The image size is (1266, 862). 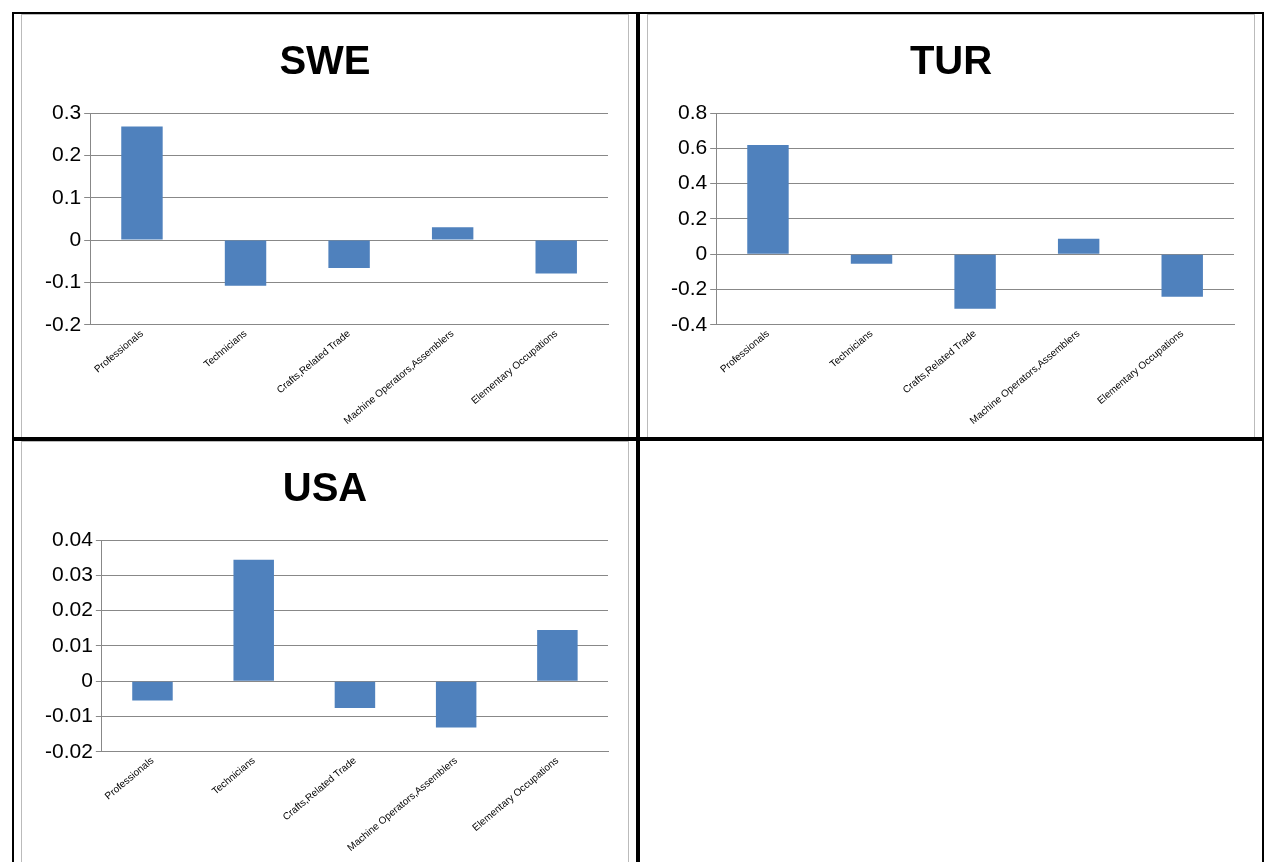 I want to click on y-tick-label: 0.04, so click(x=72, y=538).